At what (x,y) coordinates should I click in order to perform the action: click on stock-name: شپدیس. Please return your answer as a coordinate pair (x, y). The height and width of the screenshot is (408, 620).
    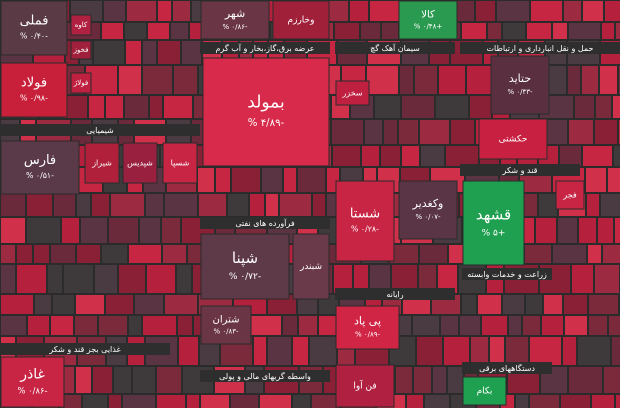
    Looking at the image, I should click on (140, 163).